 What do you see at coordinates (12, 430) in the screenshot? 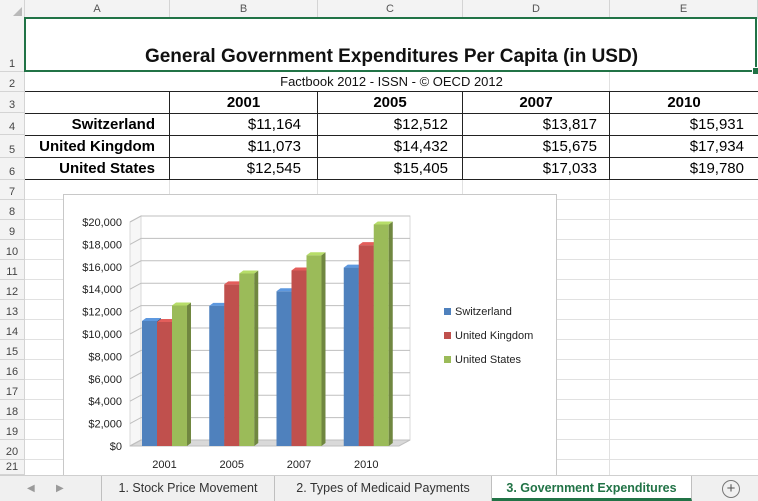
I see `row-header-19: 19` at bounding box center [12, 430].